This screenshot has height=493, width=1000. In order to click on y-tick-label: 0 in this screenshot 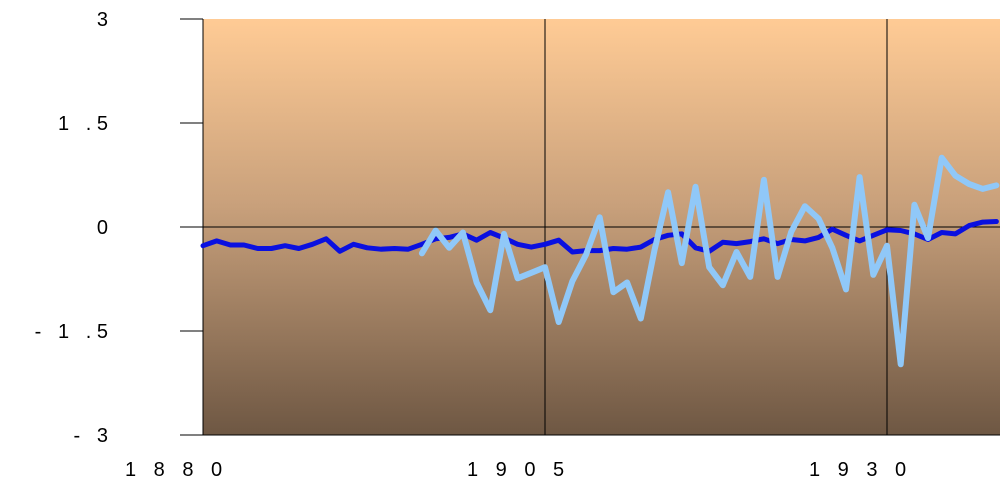, I will do `click(102, 228)`.